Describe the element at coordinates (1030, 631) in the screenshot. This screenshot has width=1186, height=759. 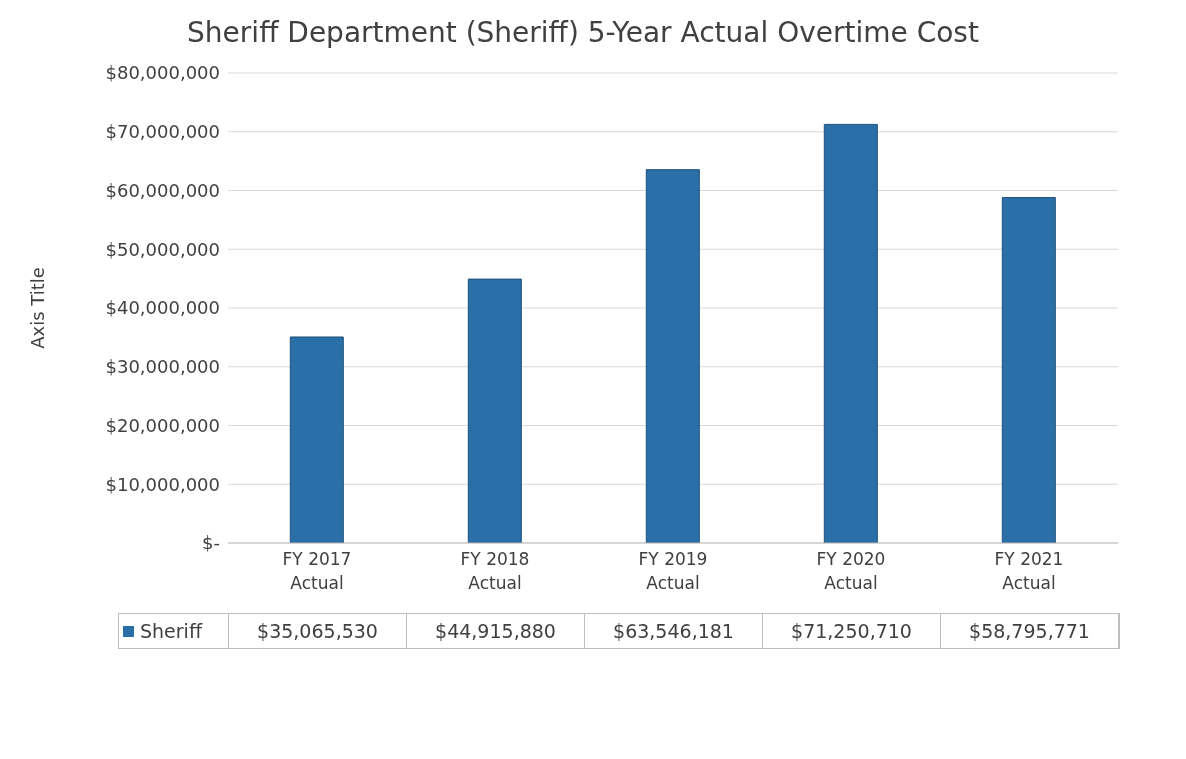
I see `data-label: $58,795,771` at that location.